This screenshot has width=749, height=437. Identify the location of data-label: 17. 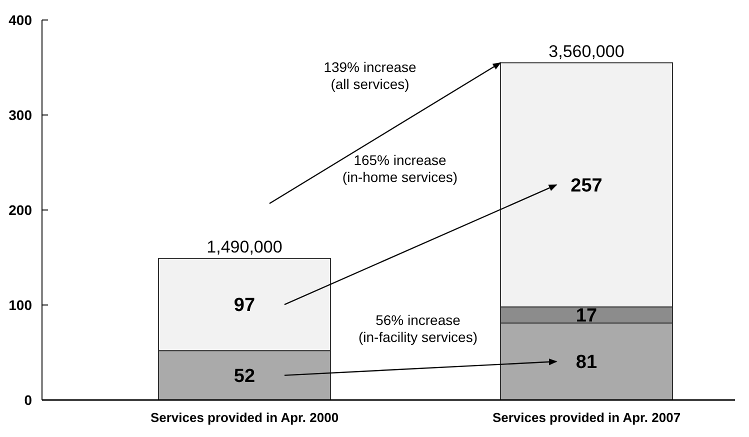
(587, 316).